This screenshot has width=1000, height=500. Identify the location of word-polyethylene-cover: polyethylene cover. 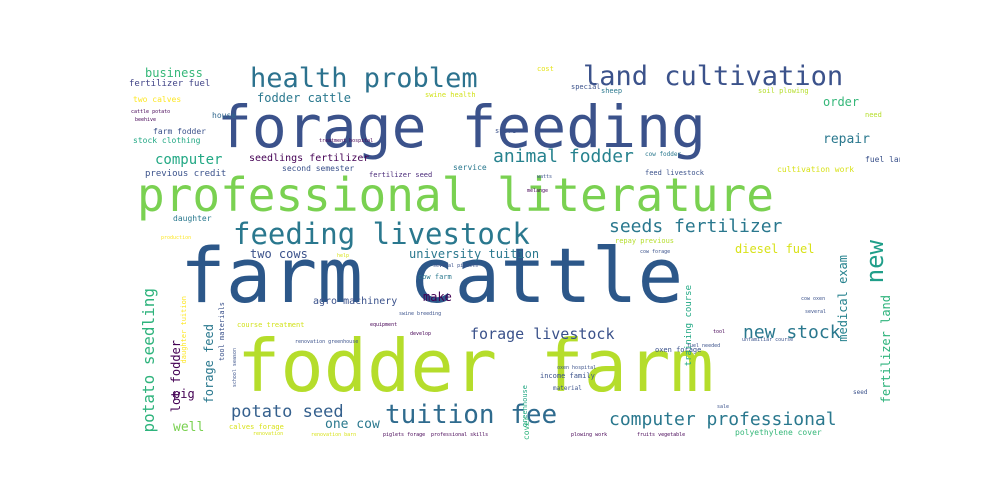
(778, 432).